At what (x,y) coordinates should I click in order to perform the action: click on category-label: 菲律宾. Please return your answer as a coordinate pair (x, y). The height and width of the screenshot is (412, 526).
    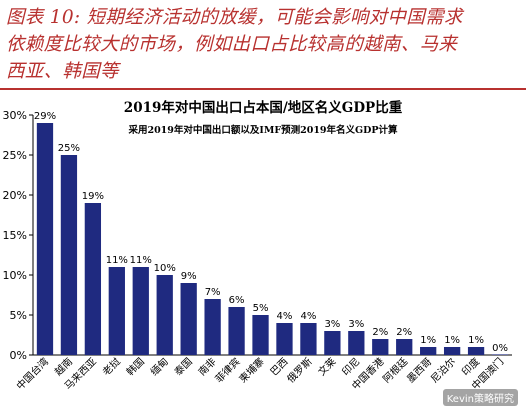
    Looking at the image, I should click on (227, 370).